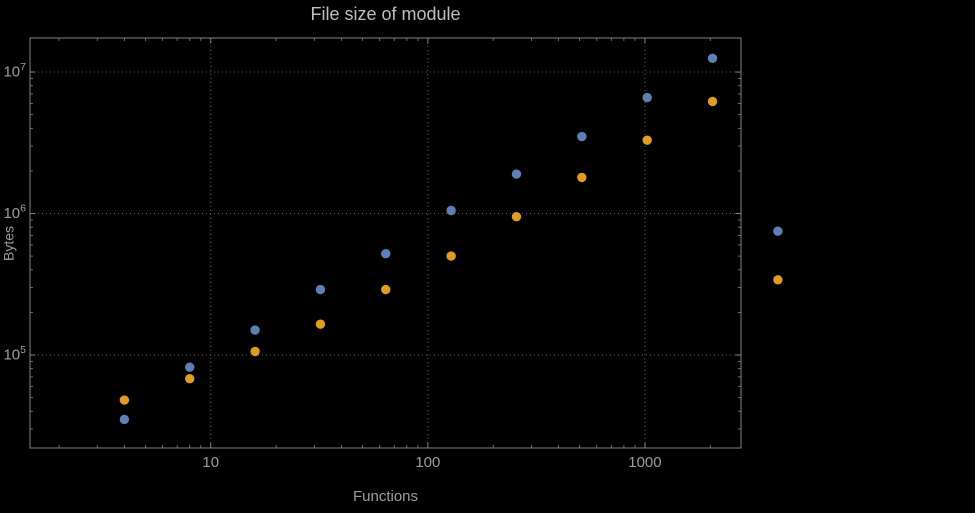 Image resolution: width=975 pixels, height=513 pixels. I want to click on y-tick-label: 10⁵, so click(14, 354).